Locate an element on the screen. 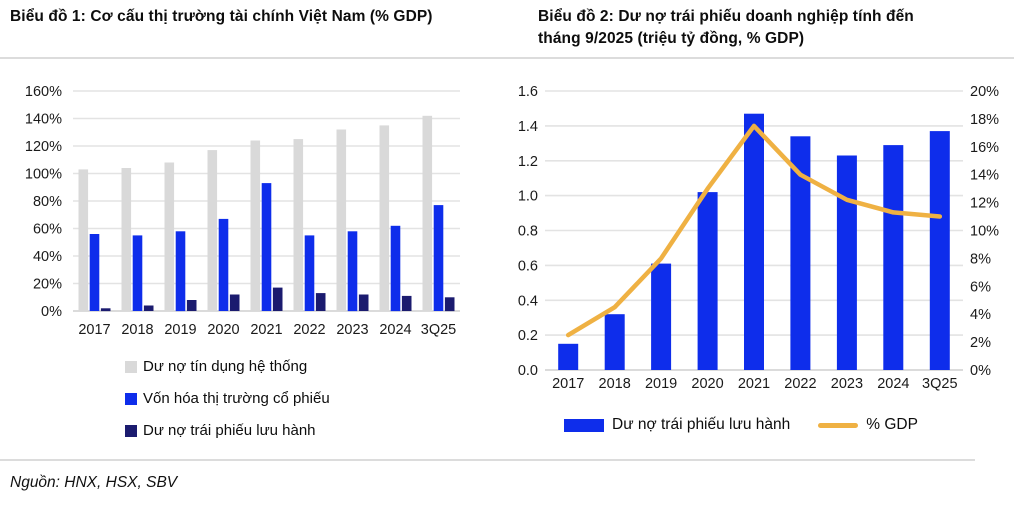 The height and width of the screenshot is (506, 1014). legend-swatch-gdp-line is located at coordinates (838, 425).